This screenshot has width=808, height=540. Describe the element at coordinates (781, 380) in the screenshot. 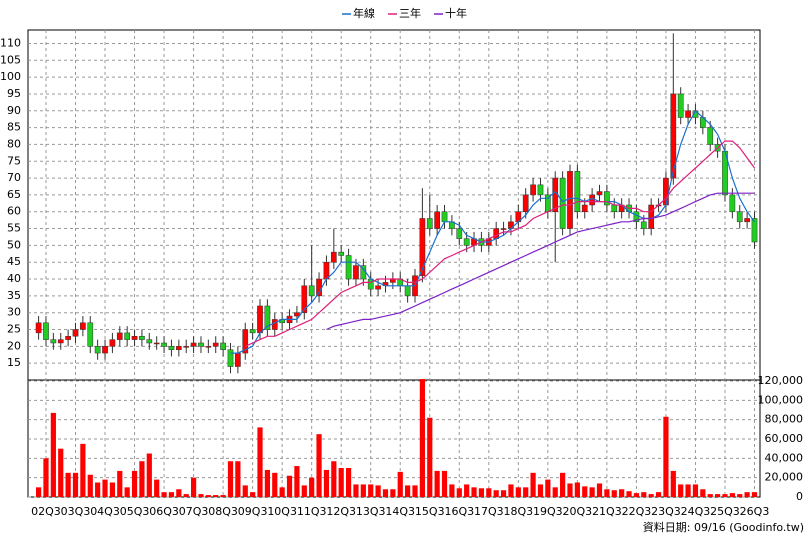

I see `y2-tick-label: 120,000` at that location.